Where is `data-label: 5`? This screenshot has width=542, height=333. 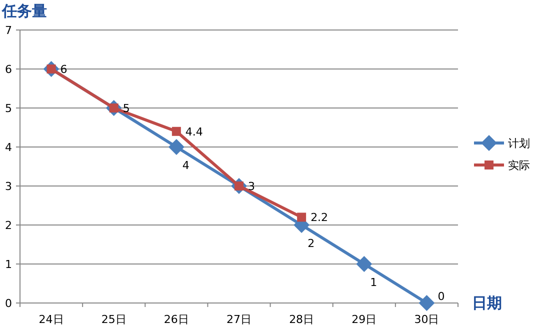 data-label: 5 is located at coordinates (126, 108).